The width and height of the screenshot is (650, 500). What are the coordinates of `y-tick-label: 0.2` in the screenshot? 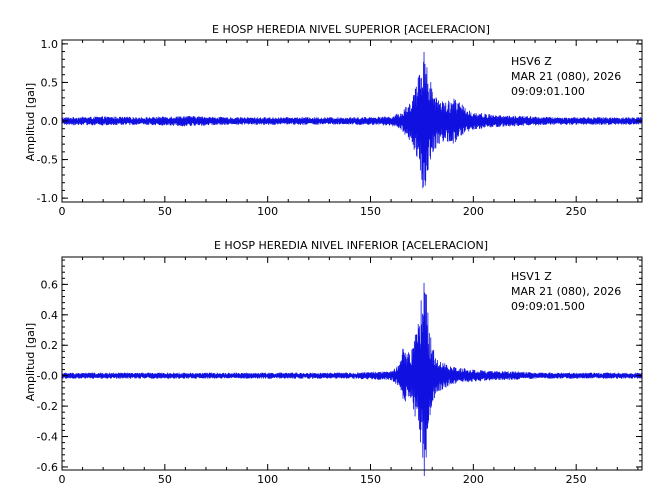 It's located at (50, 345).